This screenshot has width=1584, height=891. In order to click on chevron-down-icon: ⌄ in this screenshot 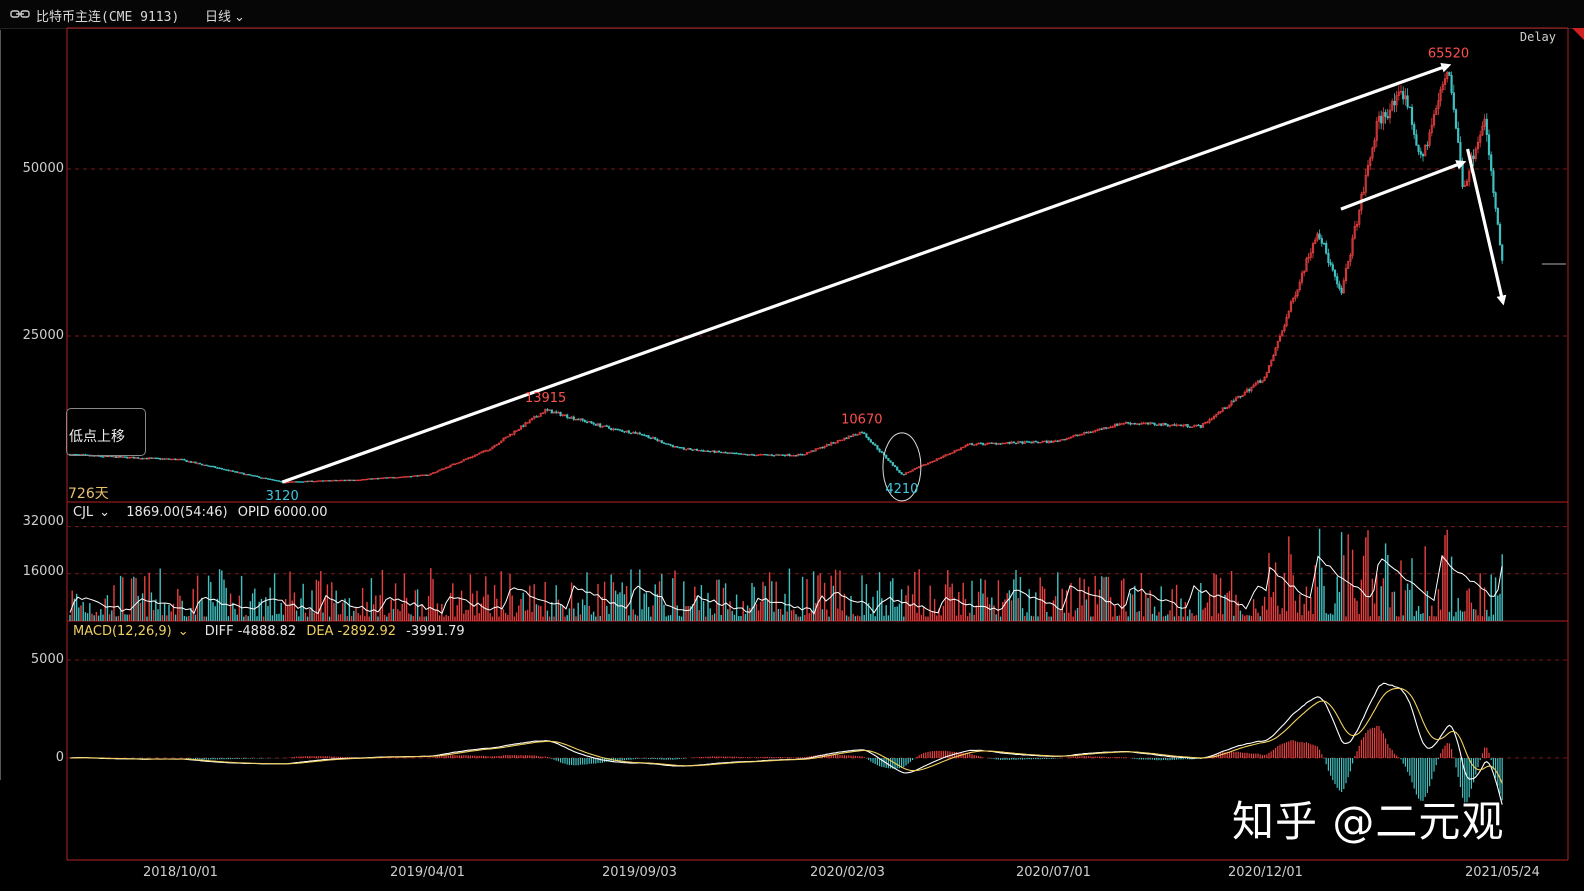, I will do `click(239, 17)`.